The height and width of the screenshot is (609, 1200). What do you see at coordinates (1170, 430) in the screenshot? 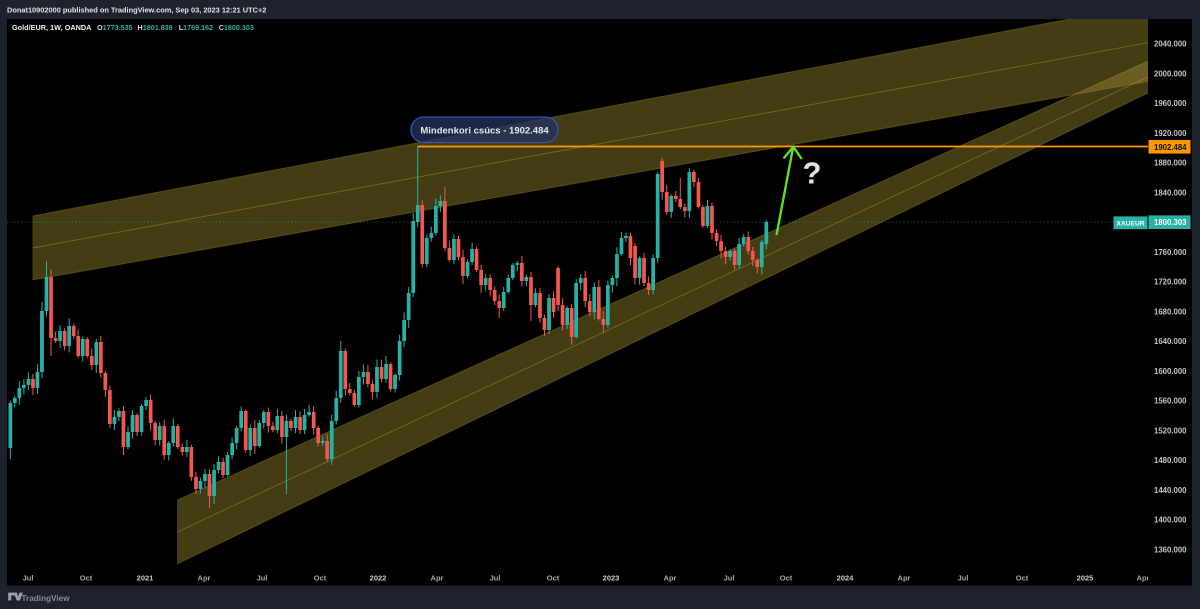
I see `svg-text: 1520.000` at bounding box center [1170, 430].